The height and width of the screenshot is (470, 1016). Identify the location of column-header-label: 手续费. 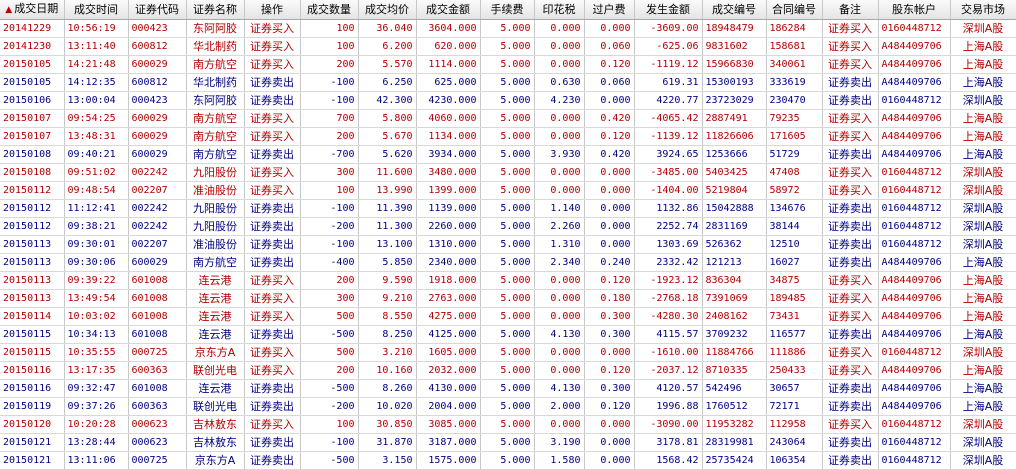
(507, 9).